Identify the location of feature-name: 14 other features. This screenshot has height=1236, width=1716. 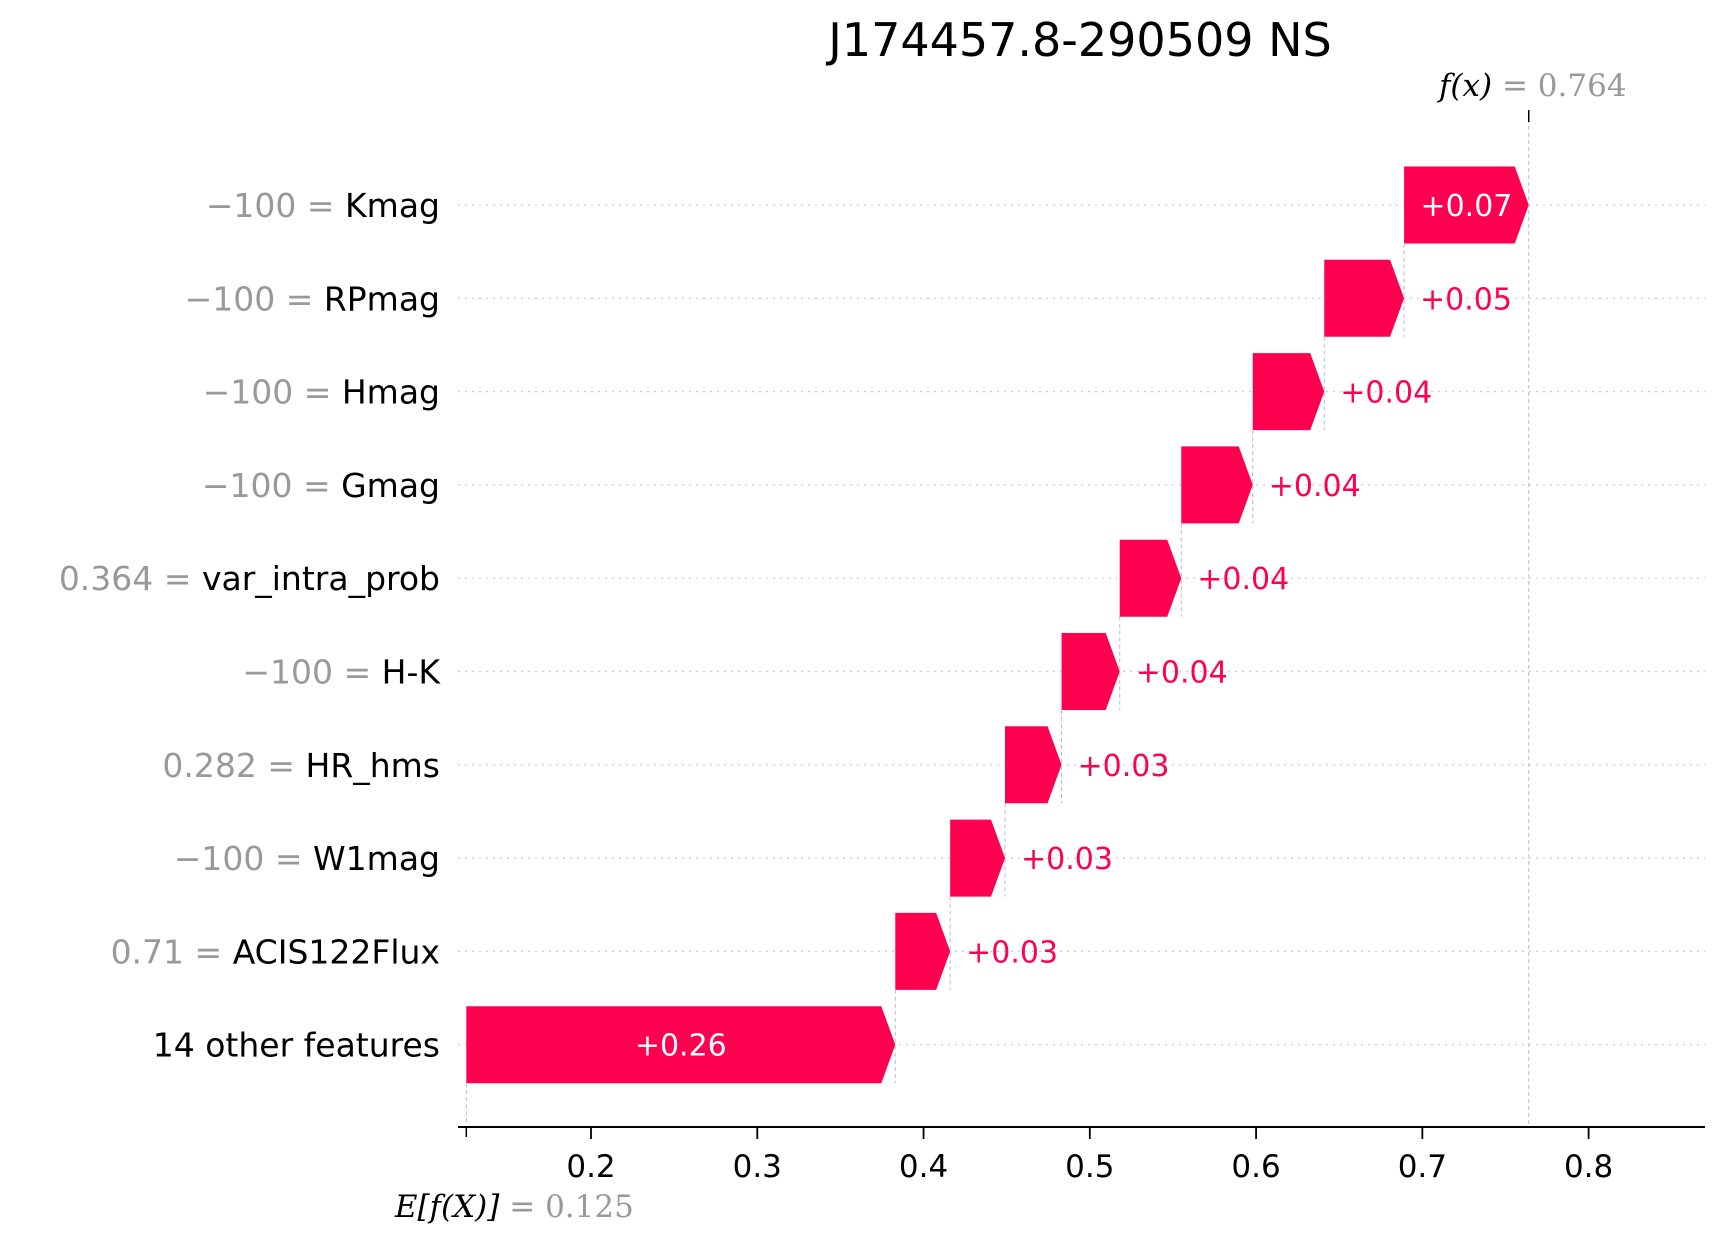
(296, 1045).